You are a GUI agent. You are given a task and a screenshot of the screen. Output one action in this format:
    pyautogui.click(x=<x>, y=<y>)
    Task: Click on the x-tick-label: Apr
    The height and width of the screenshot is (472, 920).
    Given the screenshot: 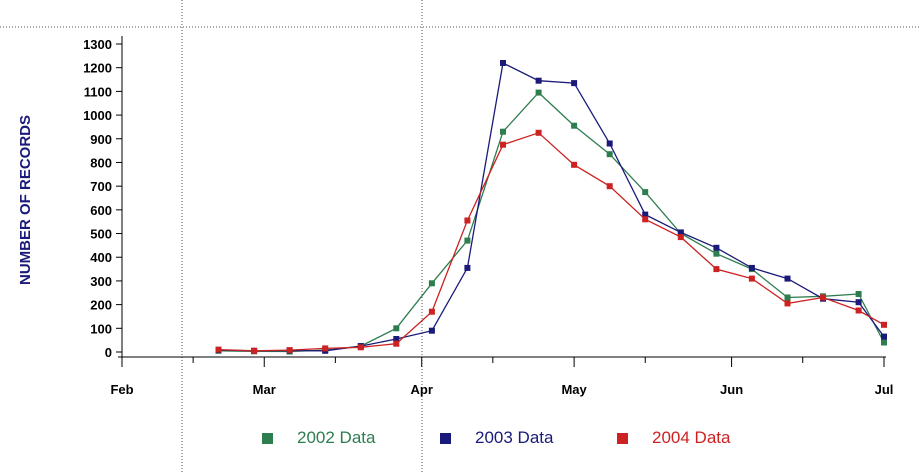 What is the action you would take?
    pyautogui.click(x=422, y=389)
    